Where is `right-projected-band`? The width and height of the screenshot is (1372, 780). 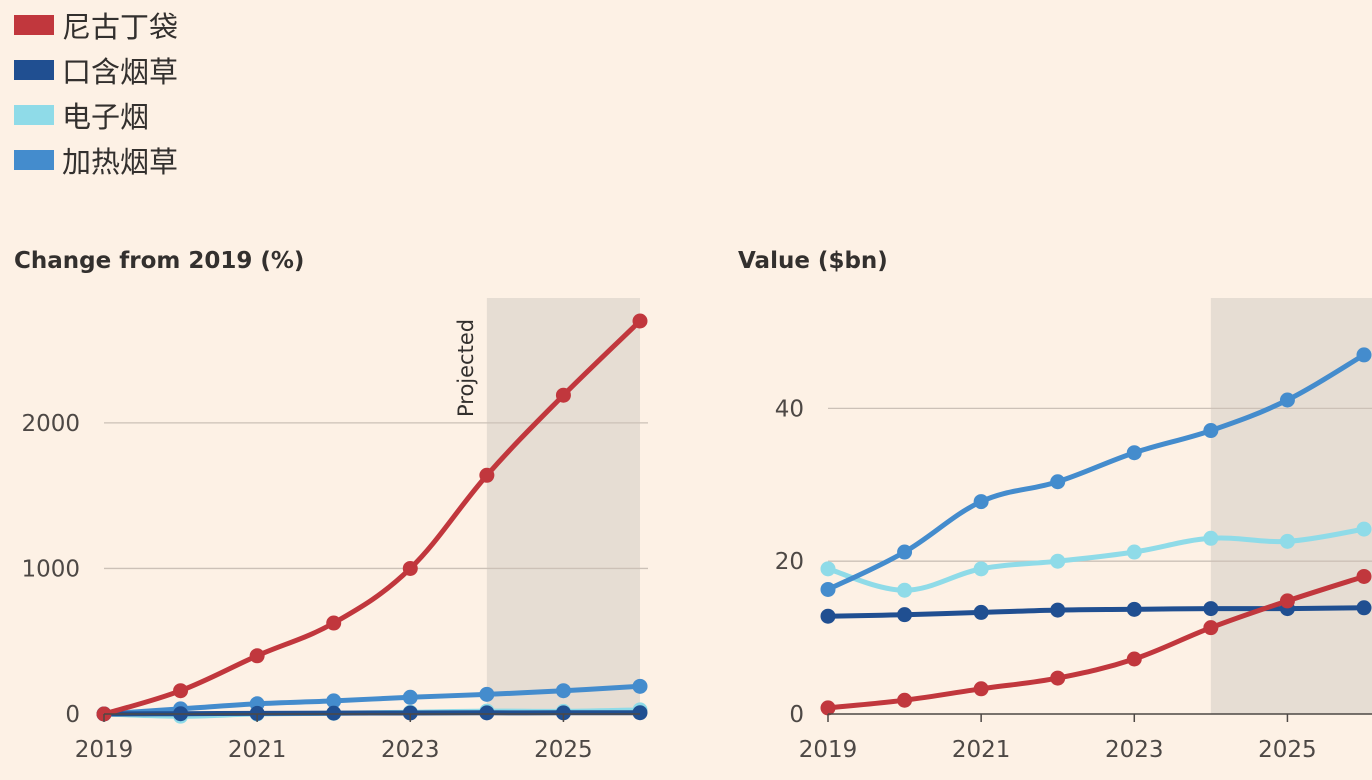 right-projected-band is located at coordinates (1291, 506).